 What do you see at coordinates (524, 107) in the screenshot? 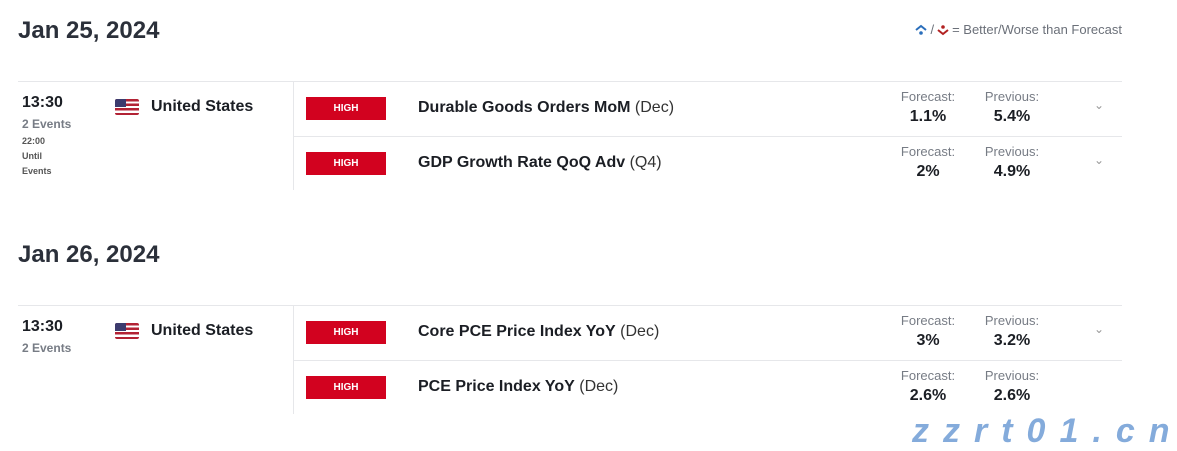
I see `event-title: Durable Goods Orders MoM` at bounding box center [524, 107].